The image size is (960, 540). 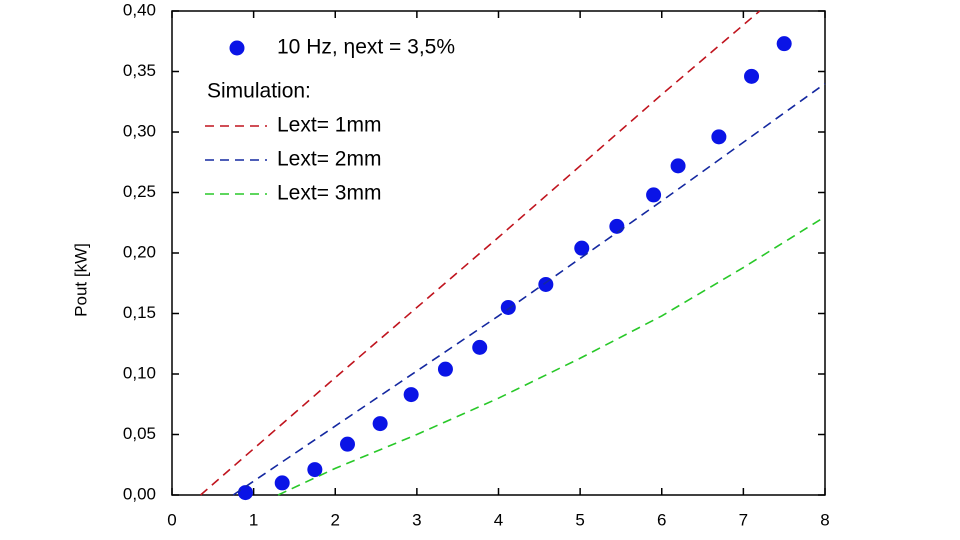 I want to click on y-tick-label: 0,15, so click(x=139, y=312).